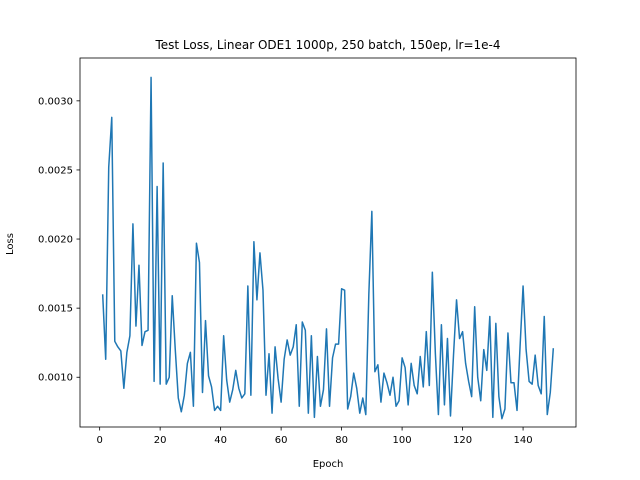 Image resolution: width=640 pixels, height=480 pixels. What do you see at coordinates (462, 440) in the screenshot?
I see `x-tick-label: 120` at bounding box center [462, 440].